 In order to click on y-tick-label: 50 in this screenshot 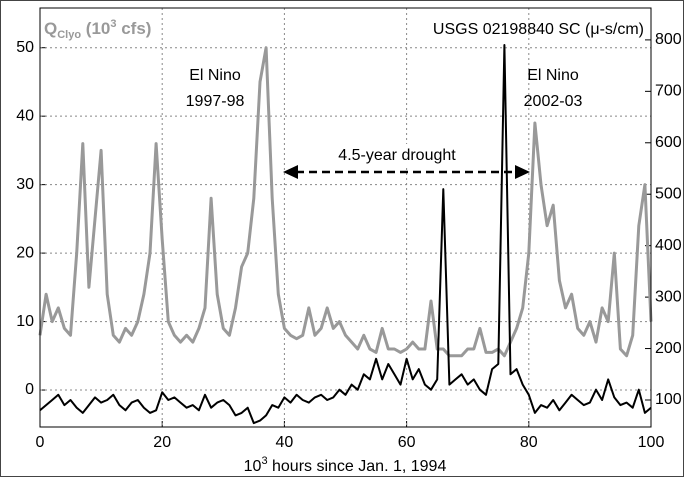, I will do `click(25, 47)`.